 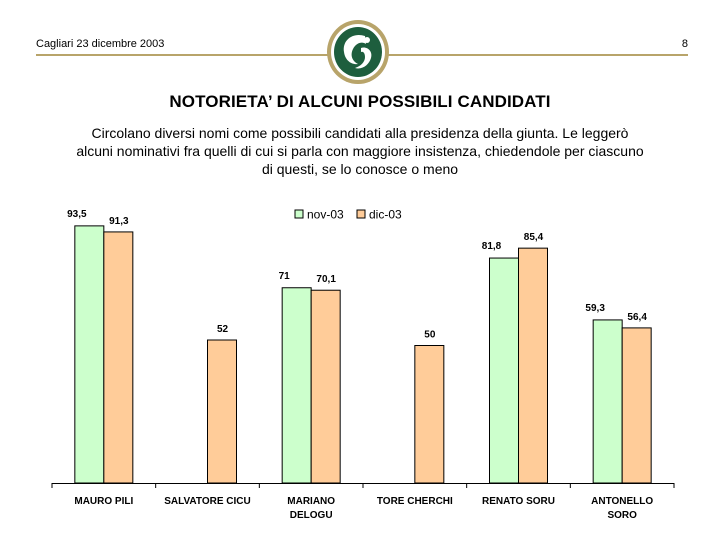 I want to click on category-label: TORE CHERCHI, so click(x=415, y=501).